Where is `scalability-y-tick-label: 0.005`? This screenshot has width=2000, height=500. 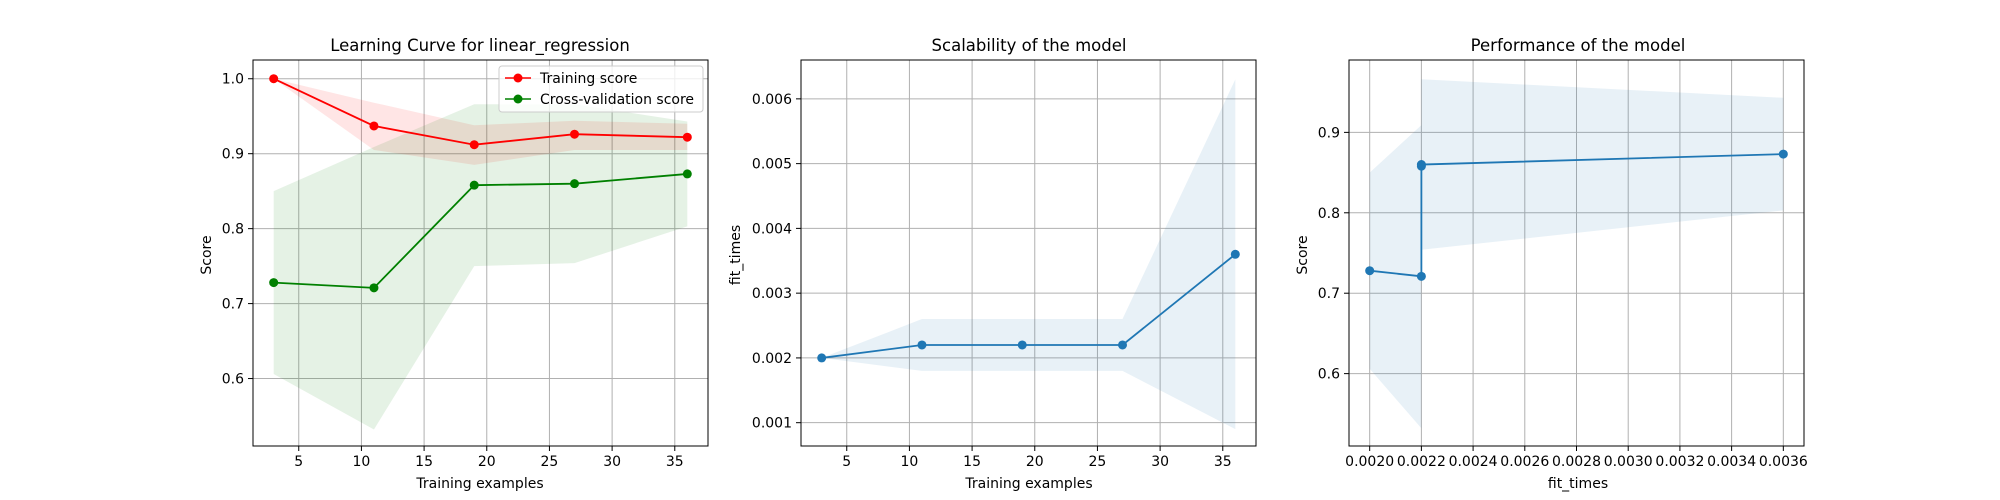
scalability-y-tick-label: 0.005 is located at coordinates (772, 165).